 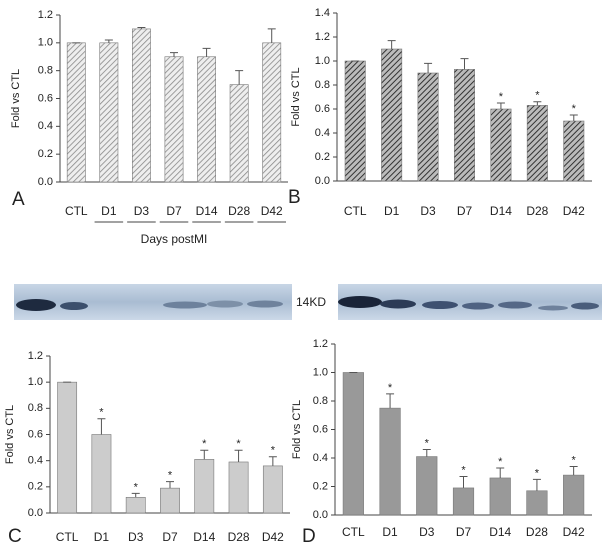 What do you see at coordinates (18, 199) in the screenshot?
I see `panel-letter: A` at bounding box center [18, 199].